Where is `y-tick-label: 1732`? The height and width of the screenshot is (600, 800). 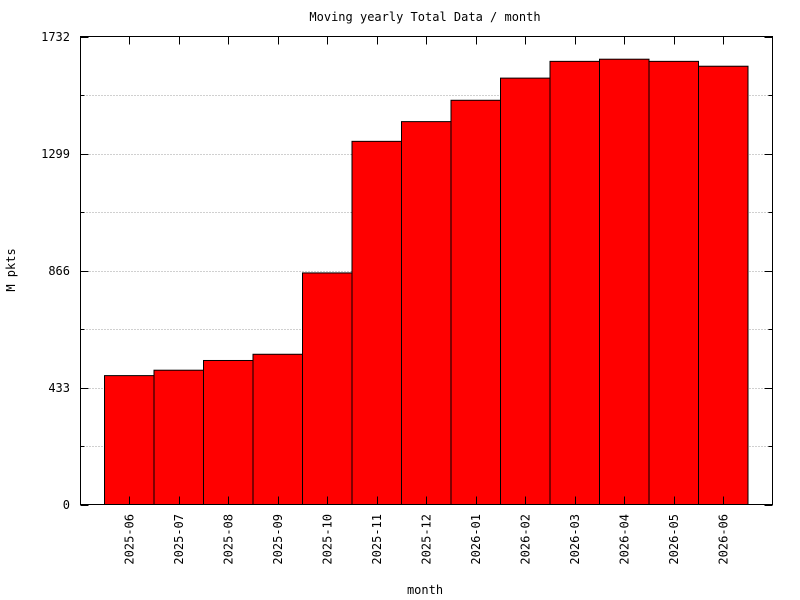 y-tick-label: 1732 is located at coordinates (55, 37).